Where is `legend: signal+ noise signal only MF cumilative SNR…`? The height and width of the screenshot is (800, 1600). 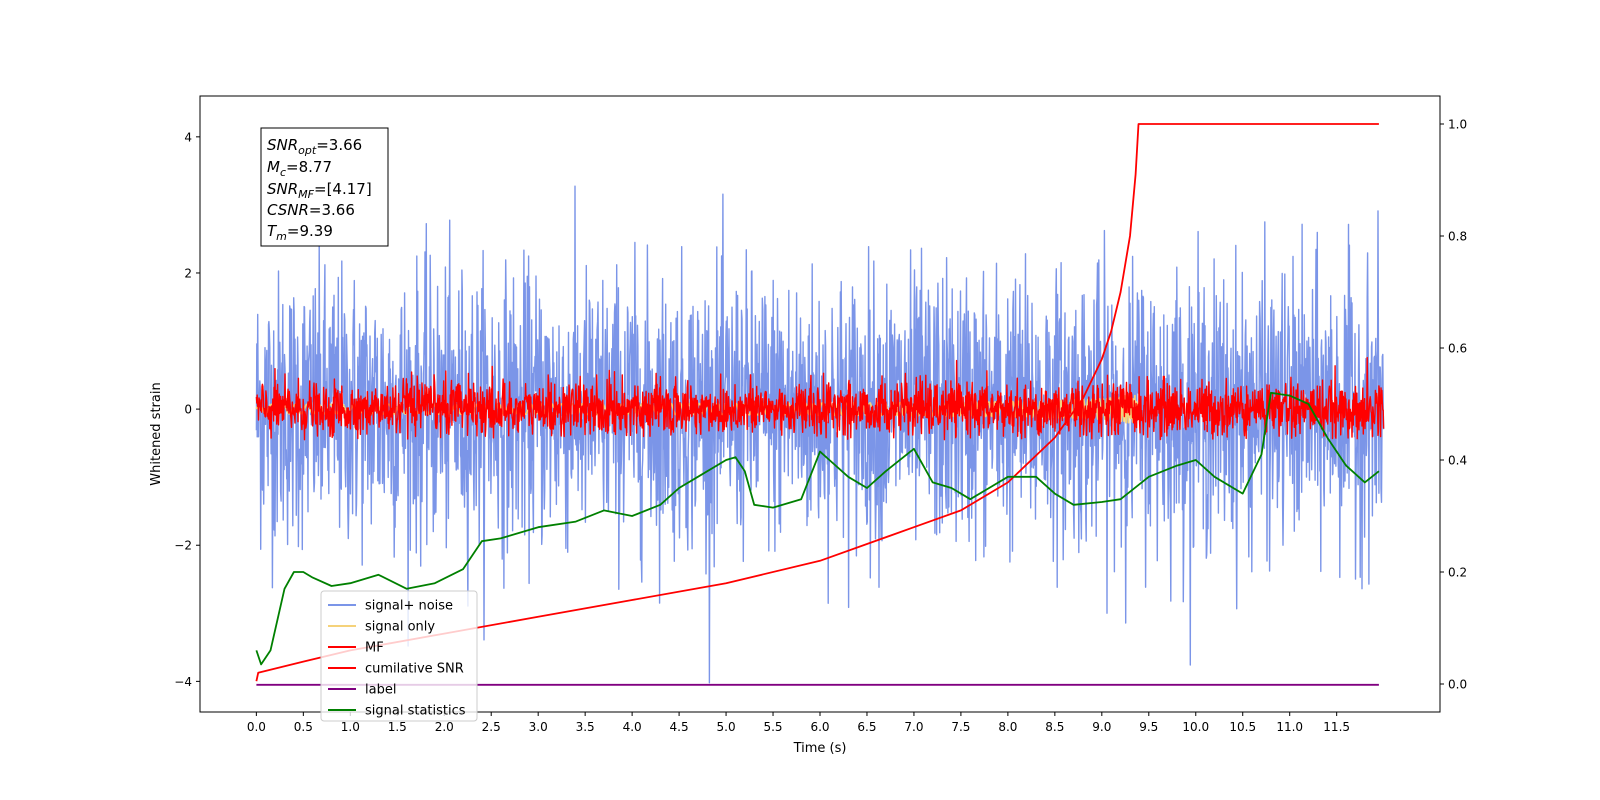 legend: signal+ noise signal only MF cumilative SNR… is located at coordinates (399, 656).